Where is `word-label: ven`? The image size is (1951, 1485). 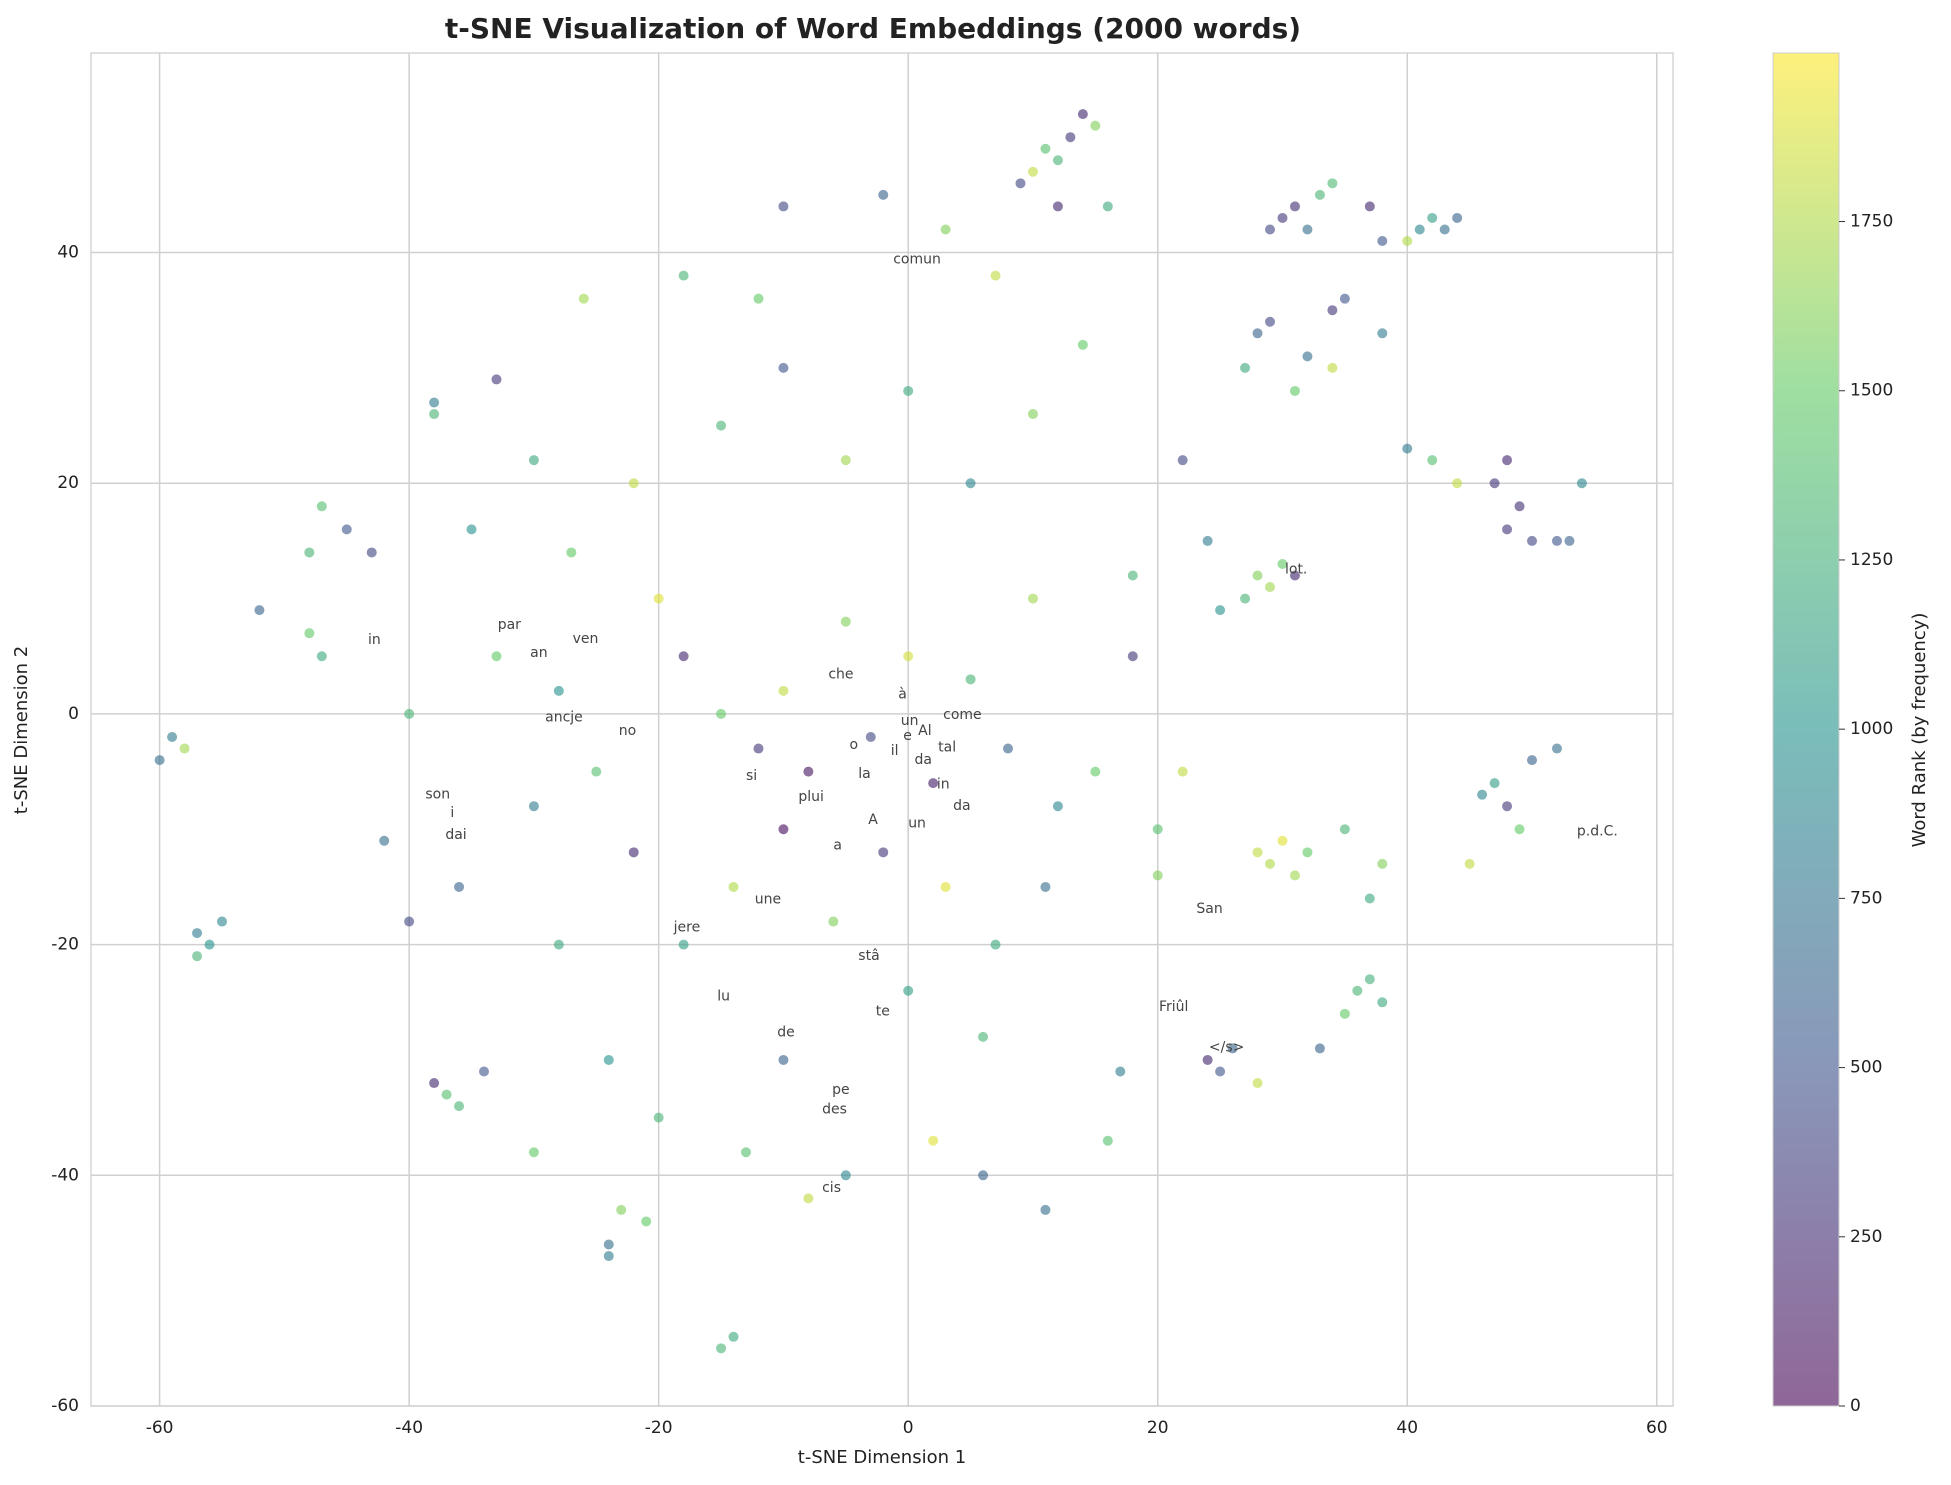 word-label: ven is located at coordinates (586, 639).